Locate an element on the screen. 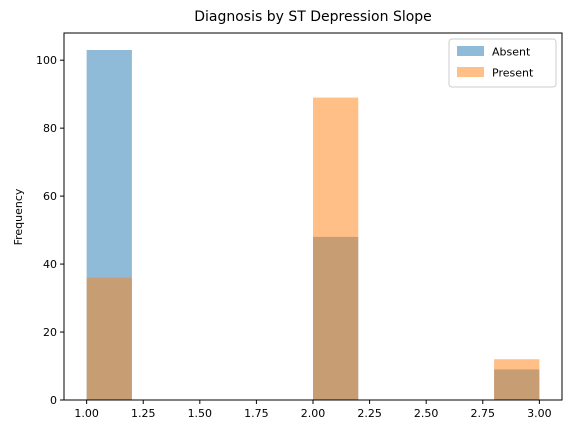 This screenshot has height=433, width=571. x-tick-label: 2.75 is located at coordinates (483, 413).